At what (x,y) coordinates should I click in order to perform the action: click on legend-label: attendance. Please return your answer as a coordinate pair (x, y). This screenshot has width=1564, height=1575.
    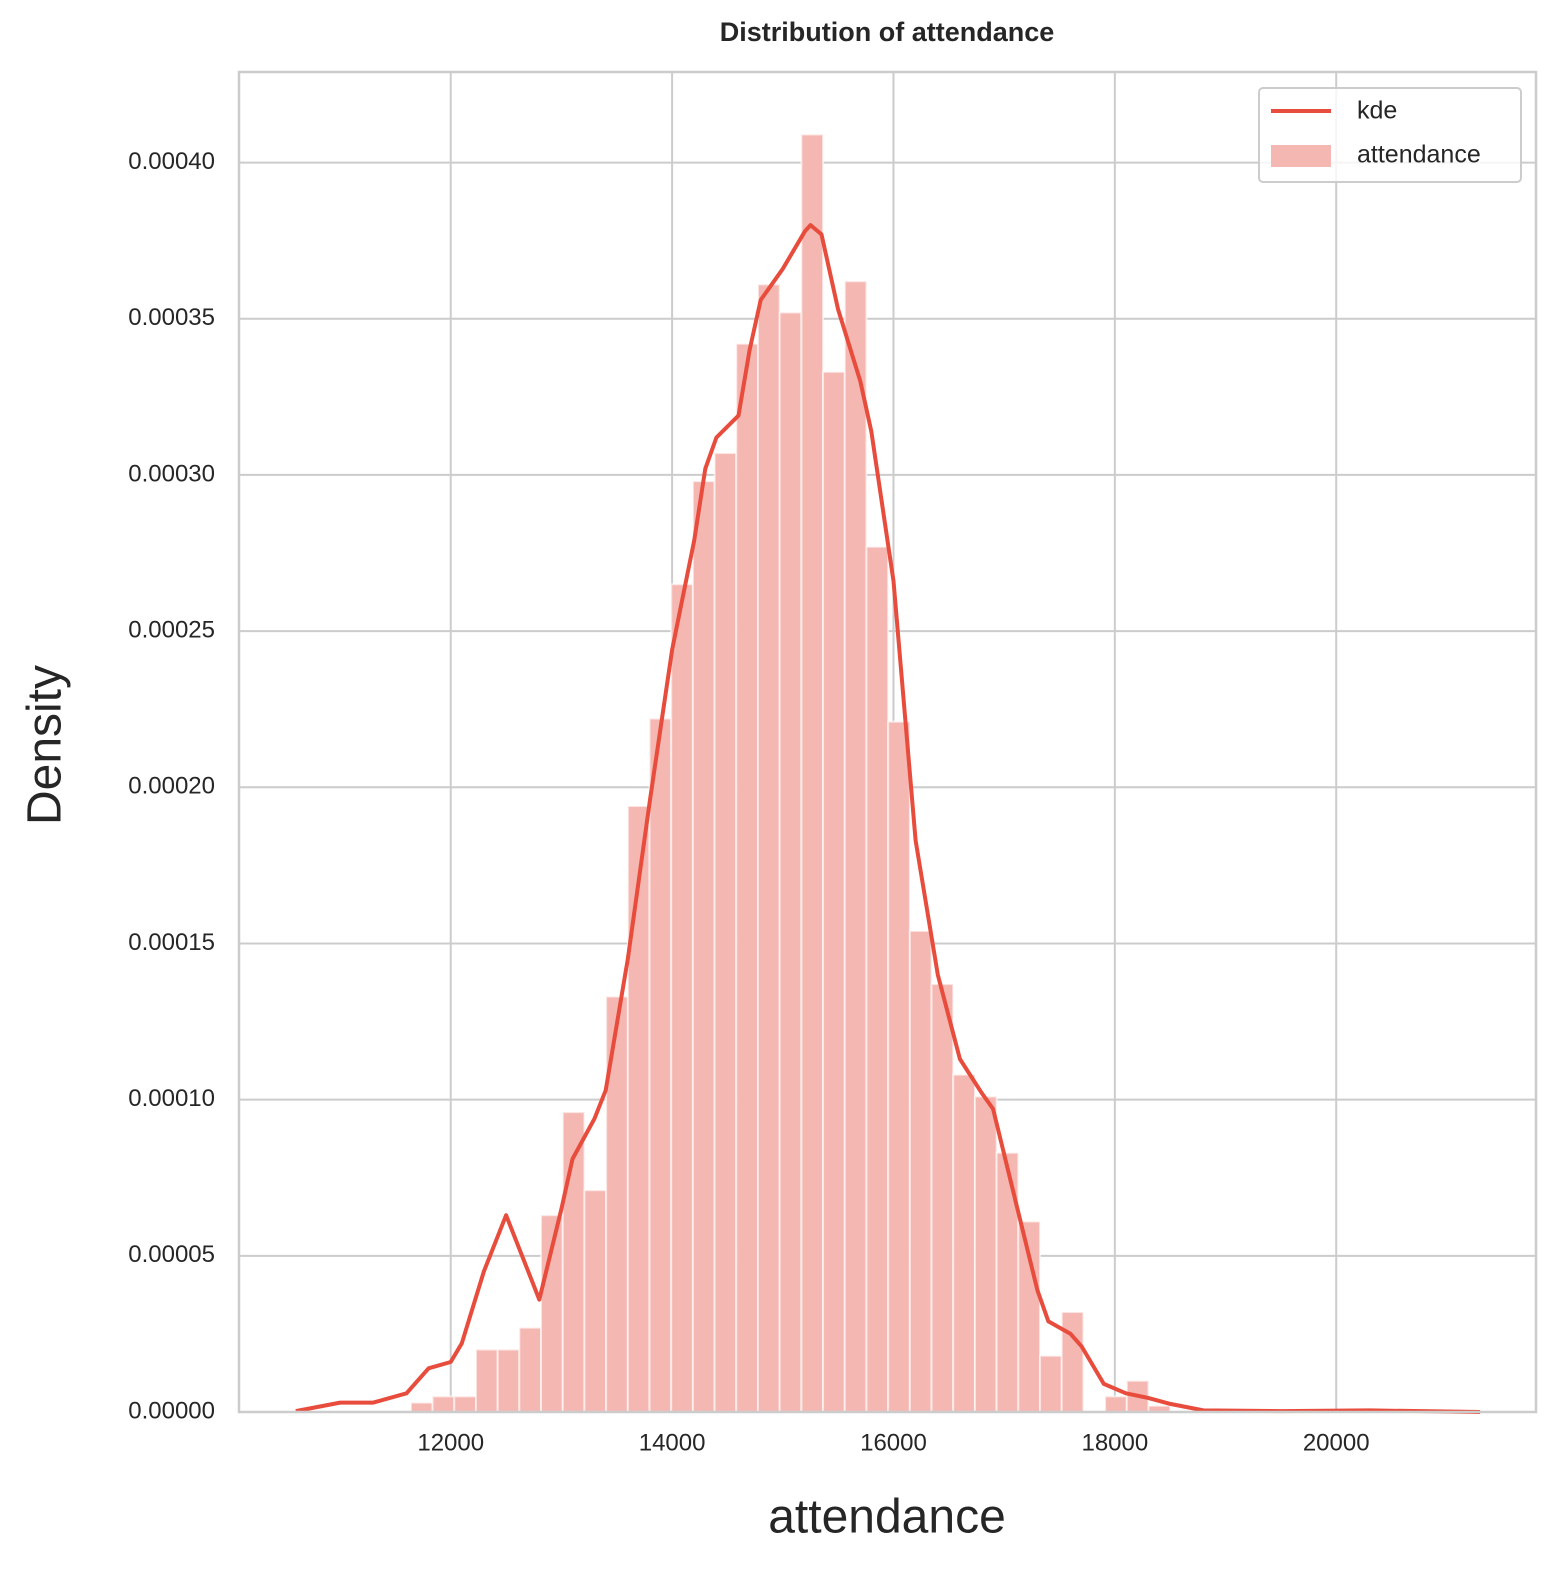
    Looking at the image, I should click on (1419, 155).